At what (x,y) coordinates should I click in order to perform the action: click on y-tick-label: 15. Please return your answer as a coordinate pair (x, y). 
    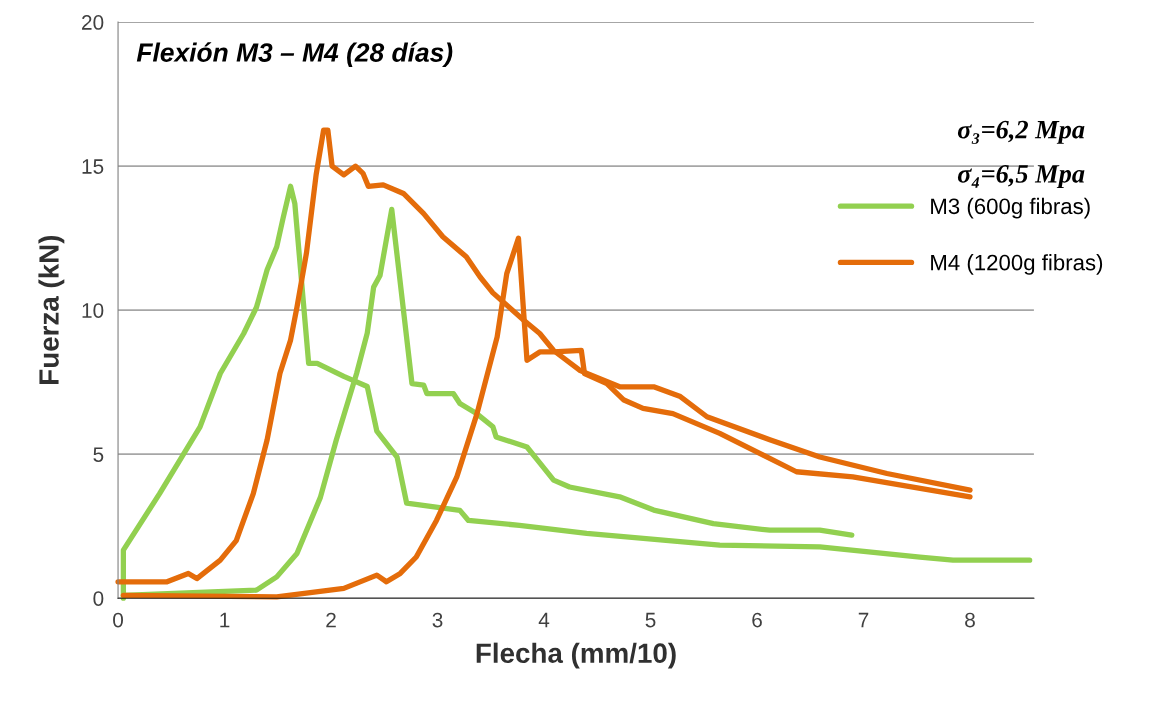
    Looking at the image, I should click on (93, 166).